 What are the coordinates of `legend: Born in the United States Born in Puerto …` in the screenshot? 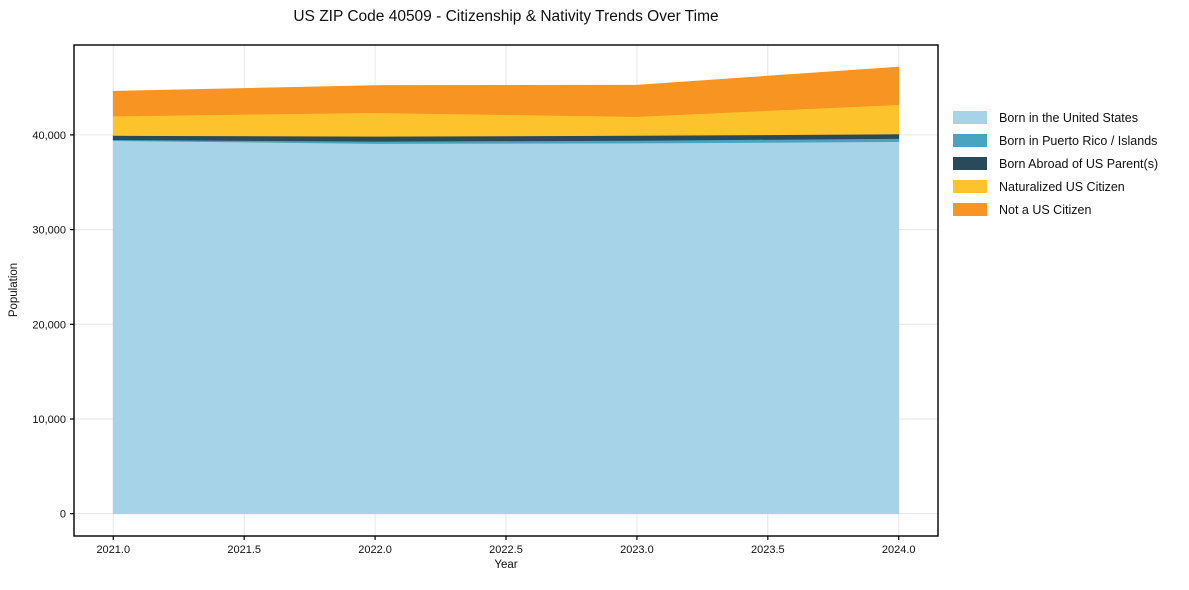 It's located at (1055, 163).